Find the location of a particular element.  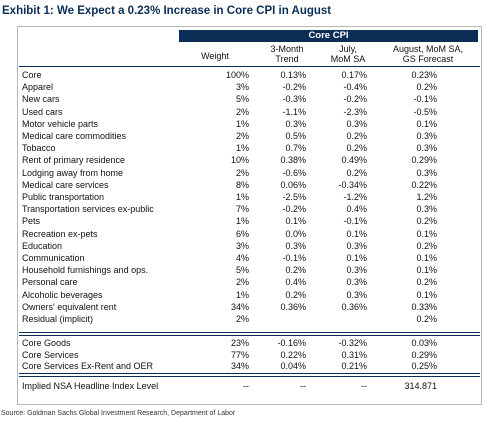

july-cell: -2.3% is located at coordinates (355, 111).